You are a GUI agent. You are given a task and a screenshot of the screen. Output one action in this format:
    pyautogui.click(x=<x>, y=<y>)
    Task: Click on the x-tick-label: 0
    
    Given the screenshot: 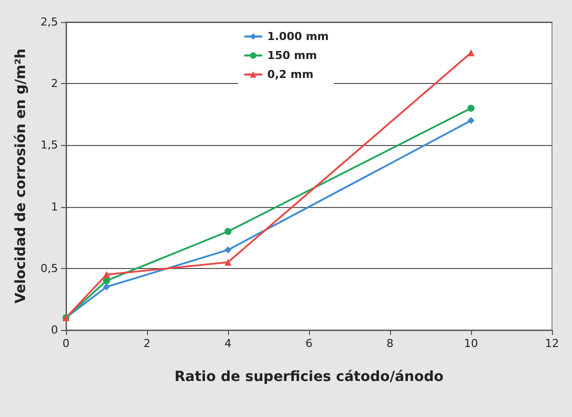 What is the action you would take?
    pyautogui.click(x=66, y=343)
    